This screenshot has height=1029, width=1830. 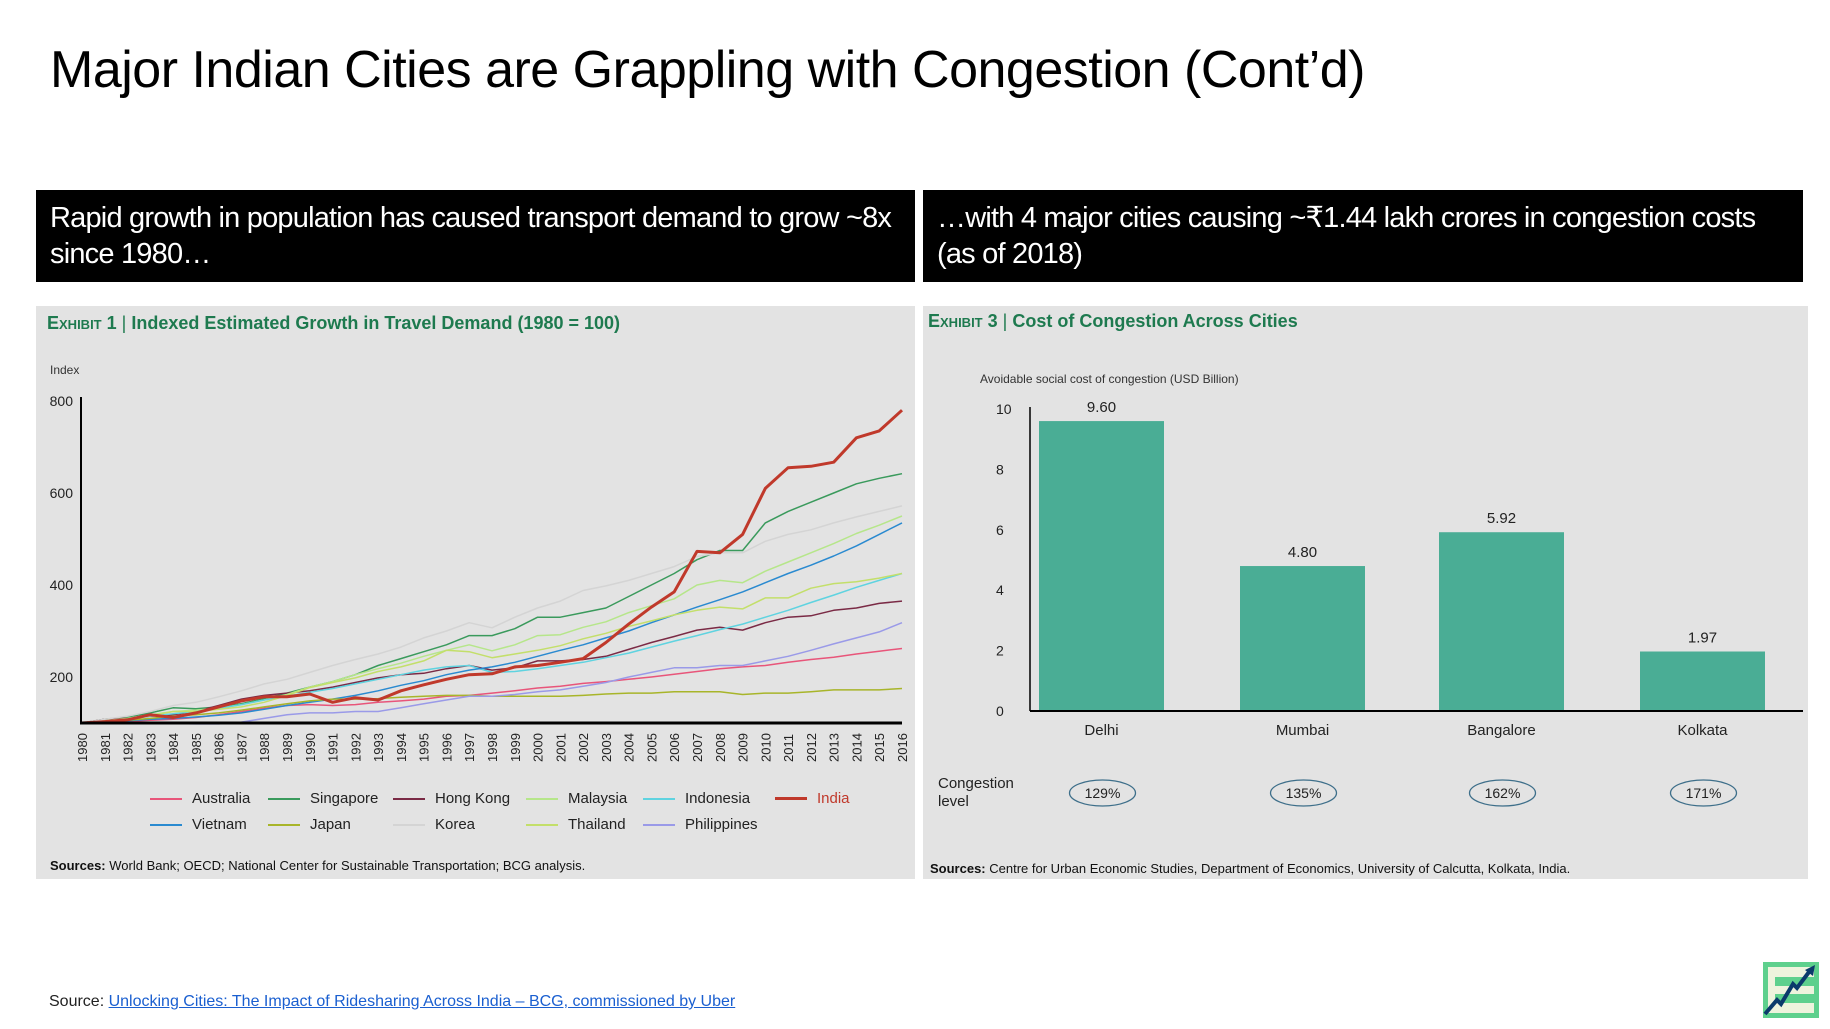 I want to click on x-tick-label: 2011, so click(x=788, y=748).